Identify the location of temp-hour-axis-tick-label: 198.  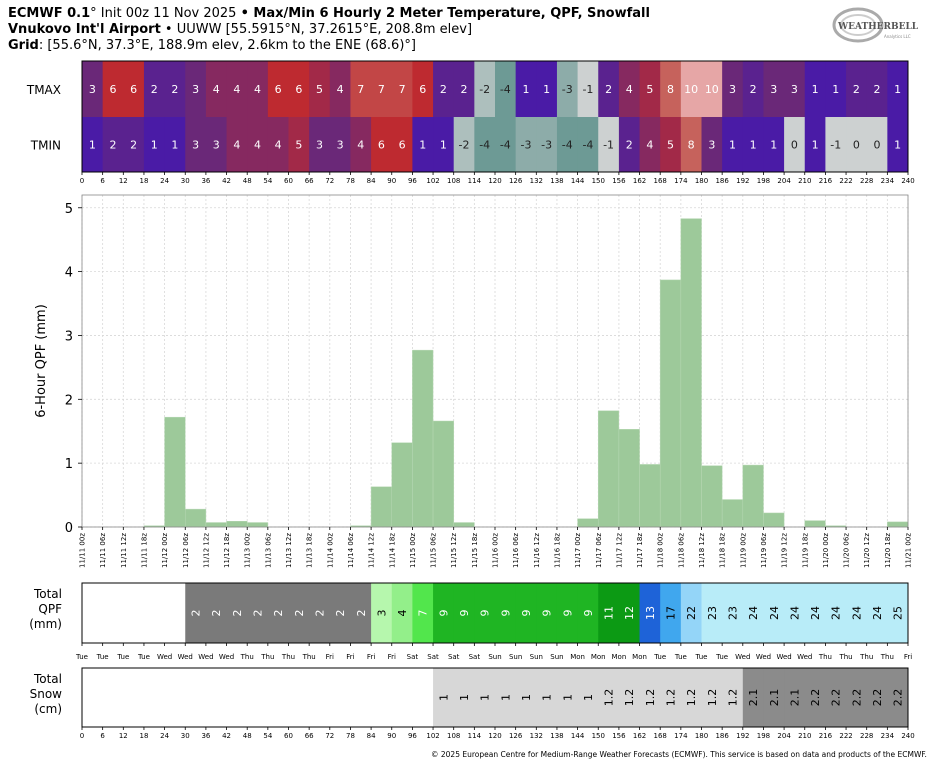
(763, 181).